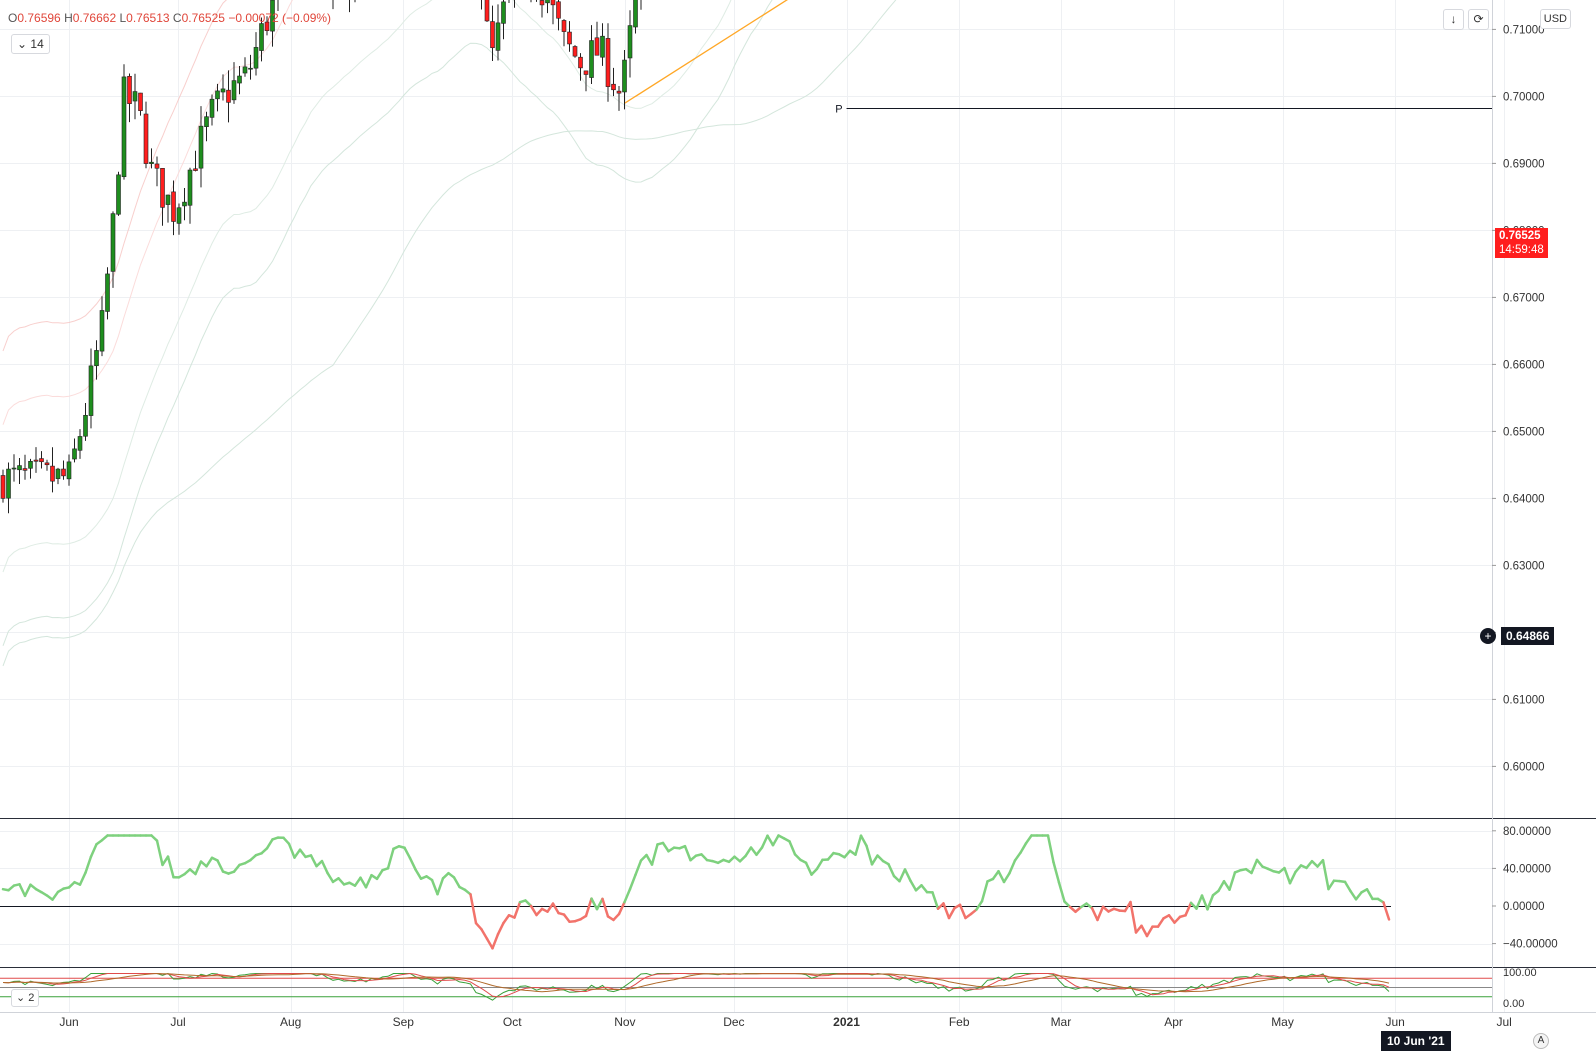 This screenshot has width=1596, height=1051. Describe the element at coordinates (1524, 566) in the screenshot. I see `price-tick-label: 0.63000` at that location.